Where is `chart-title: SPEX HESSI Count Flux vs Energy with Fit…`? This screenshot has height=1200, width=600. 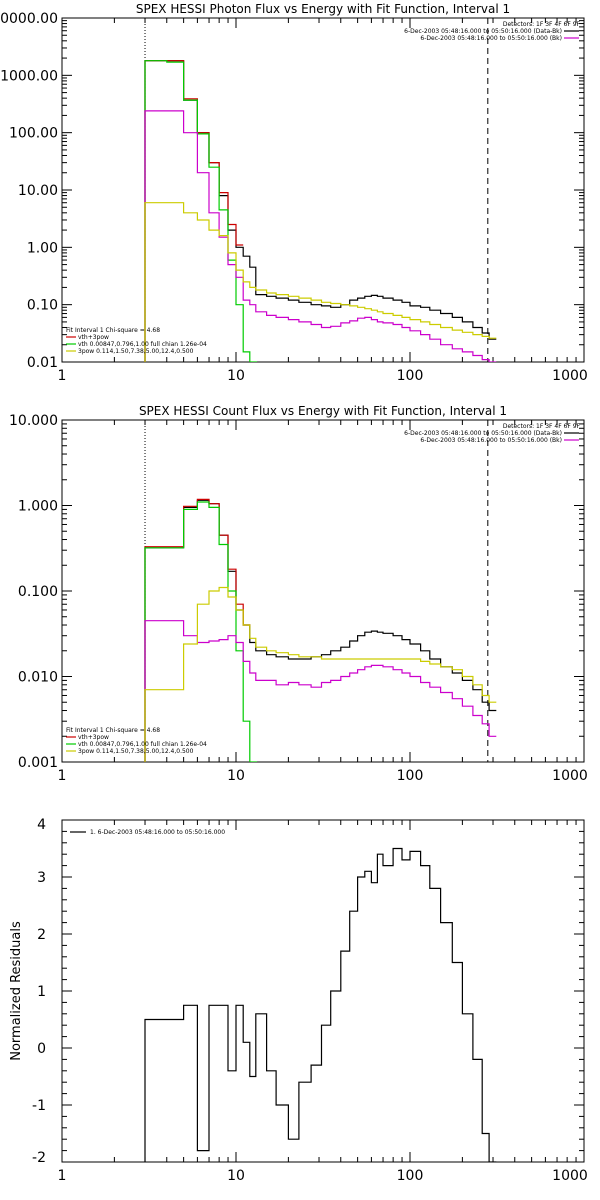 chart-title: SPEX HESSI Count Flux vs Energy with Fit… is located at coordinates (323, 411).